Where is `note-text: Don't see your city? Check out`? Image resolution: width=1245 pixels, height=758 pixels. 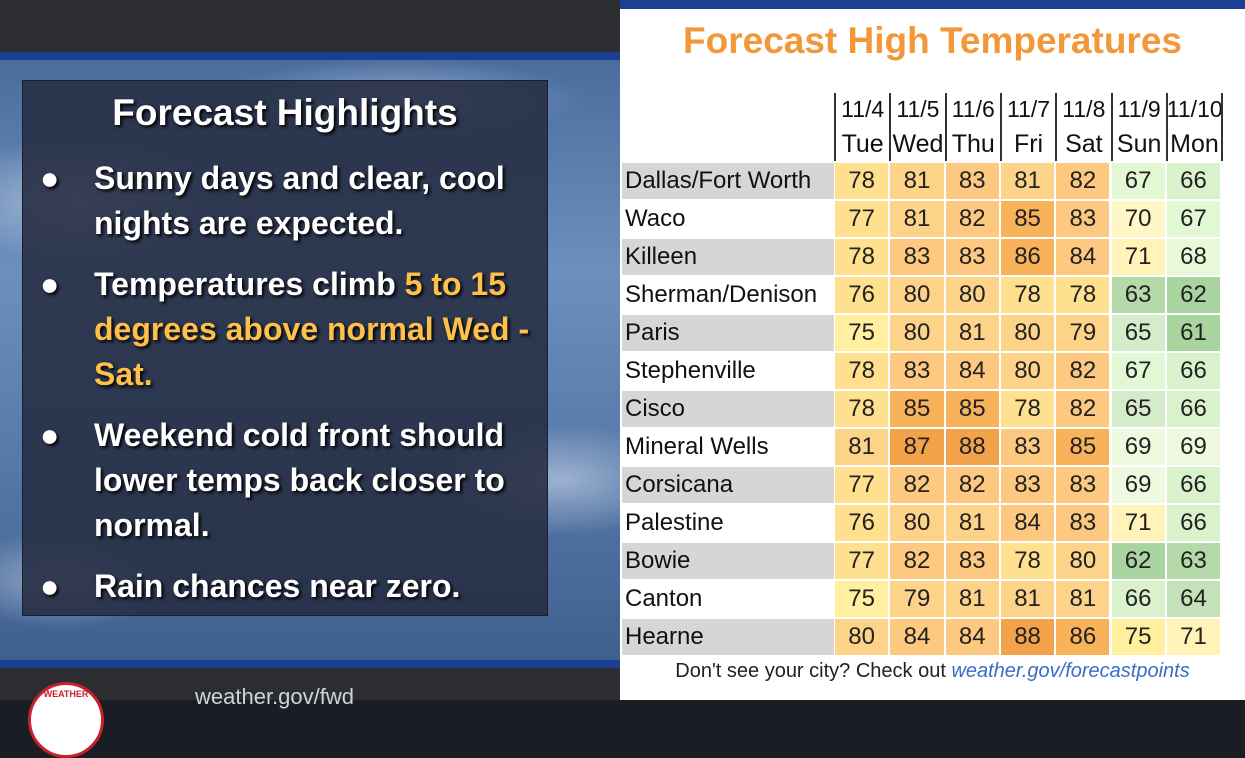
note-text: Don't see your city? Check out is located at coordinates (813, 671).